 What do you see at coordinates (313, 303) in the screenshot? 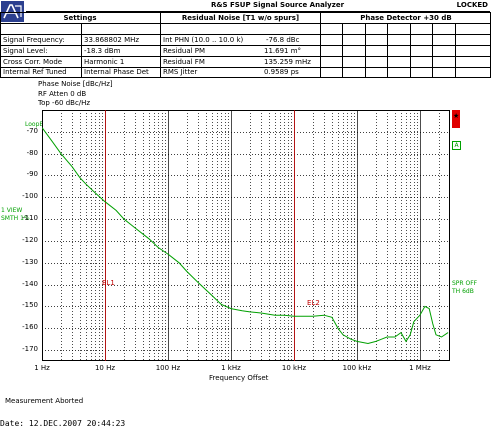
I see `marker-el2: EL2` at bounding box center [313, 303].